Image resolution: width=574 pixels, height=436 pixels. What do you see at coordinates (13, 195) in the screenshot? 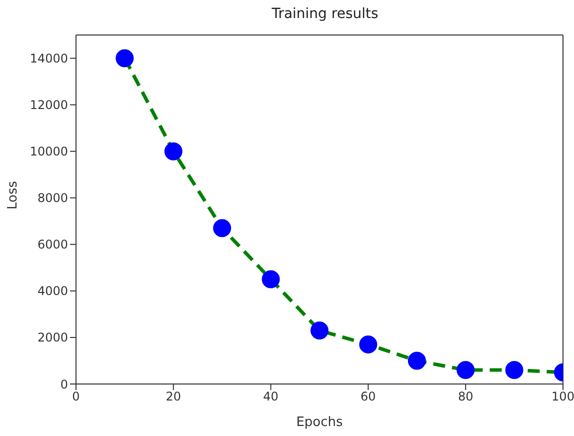
I see `y-axis-title: Loss` at bounding box center [13, 195].